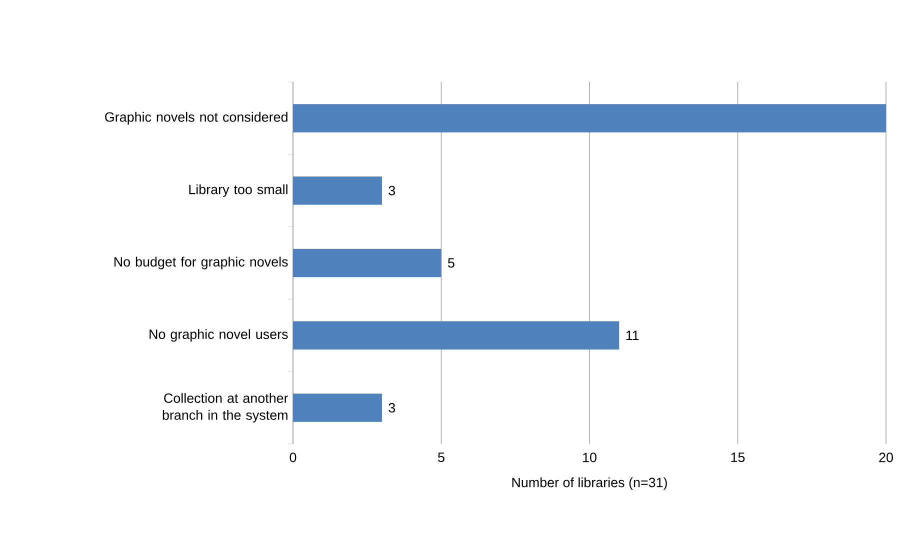  What do you see at coordinates (589, 483) in the screenshot?
I see `x-axis-title: Number of libraries (n=31)` at bounding box center [589, 483].